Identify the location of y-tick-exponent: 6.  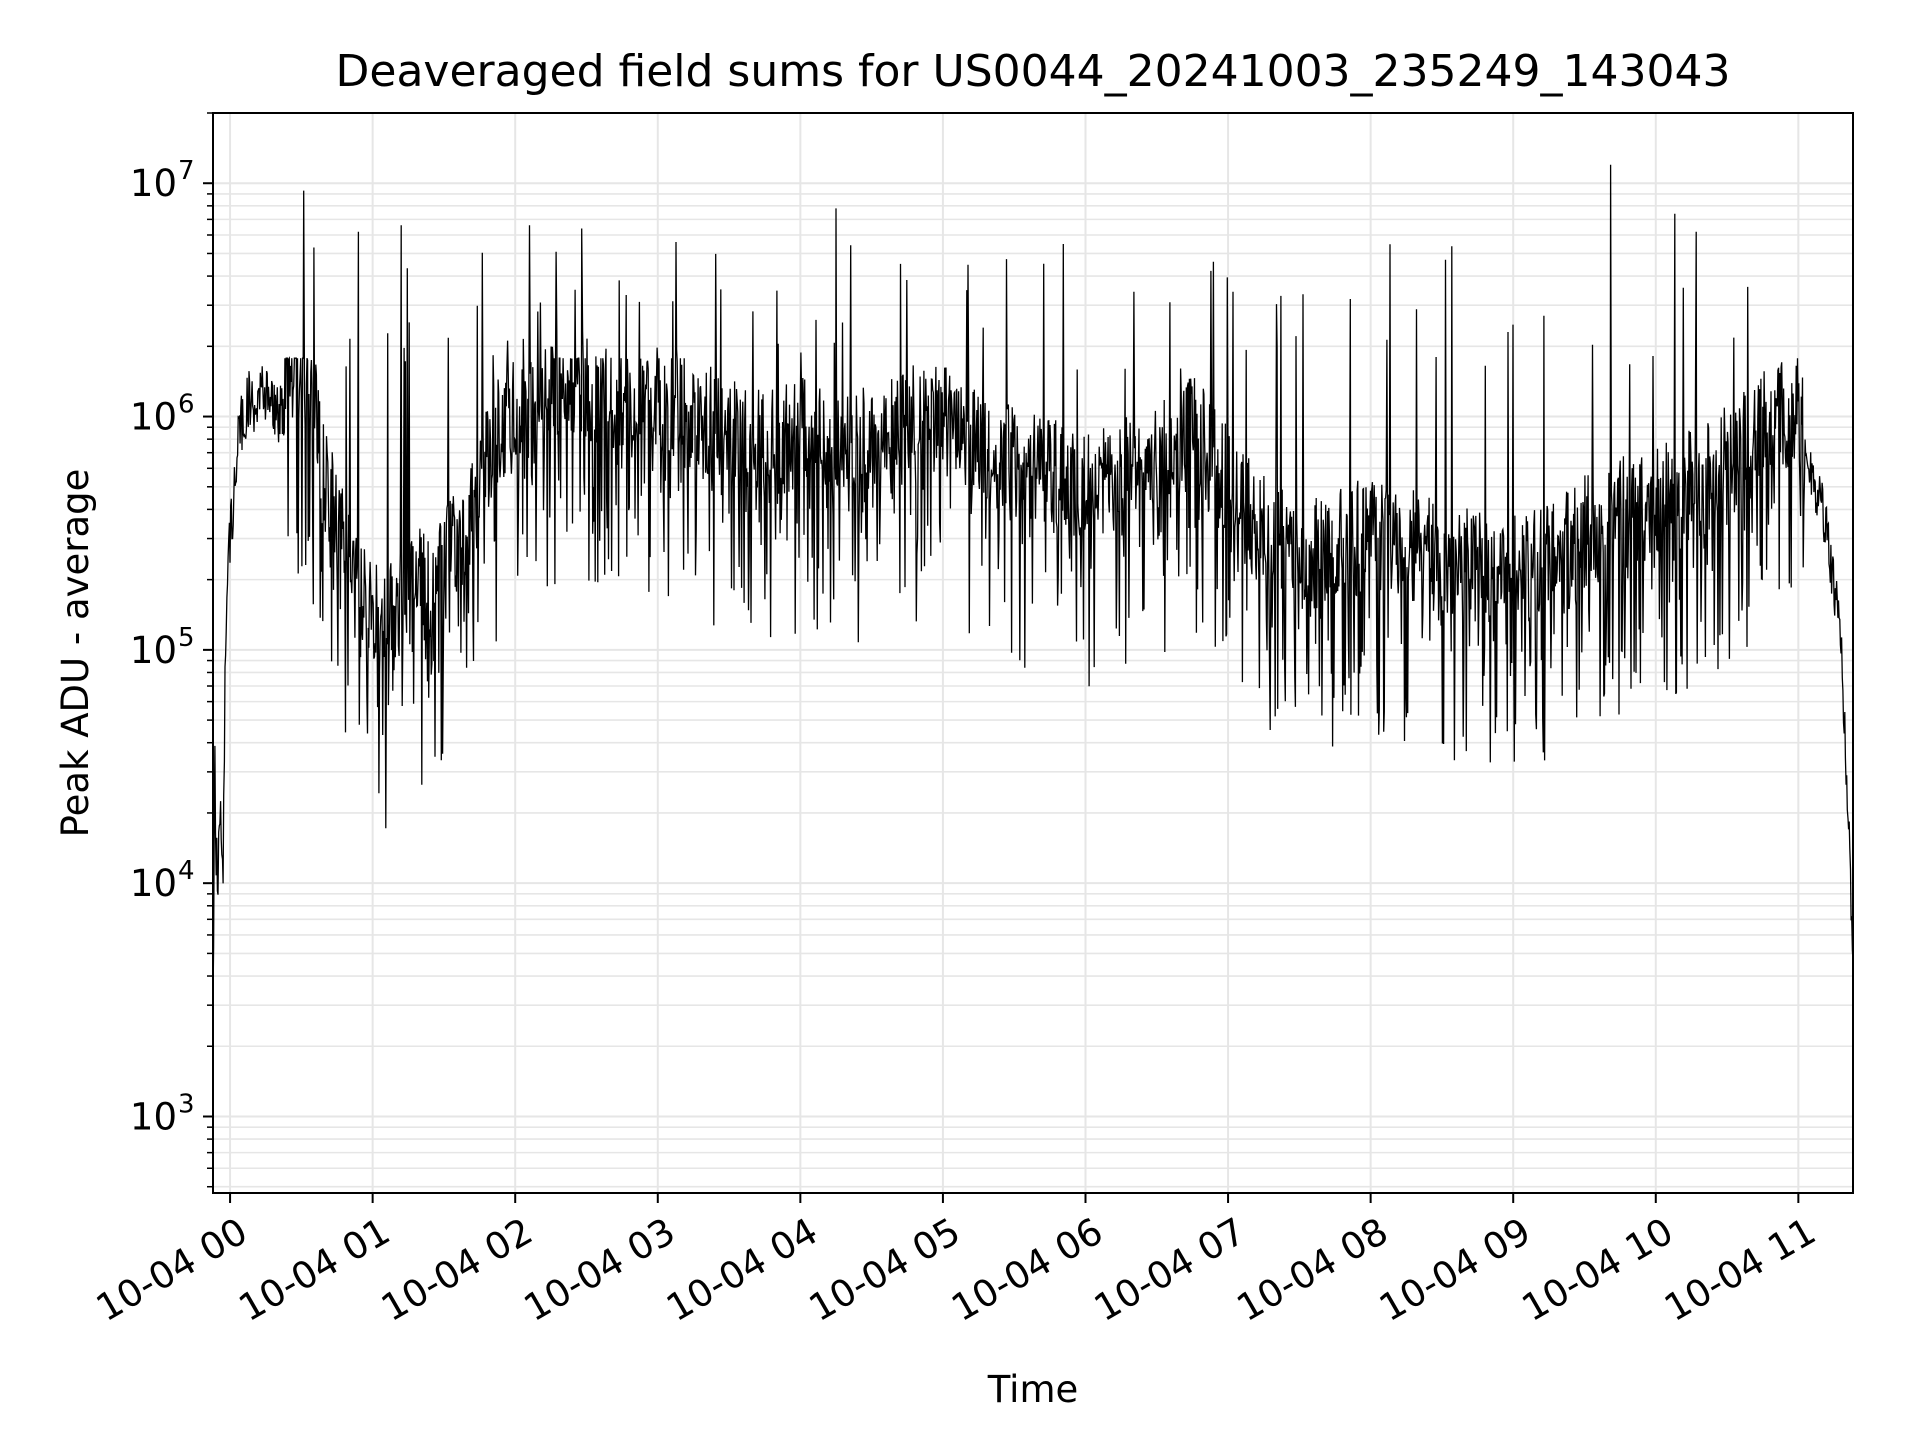
(186, 405).